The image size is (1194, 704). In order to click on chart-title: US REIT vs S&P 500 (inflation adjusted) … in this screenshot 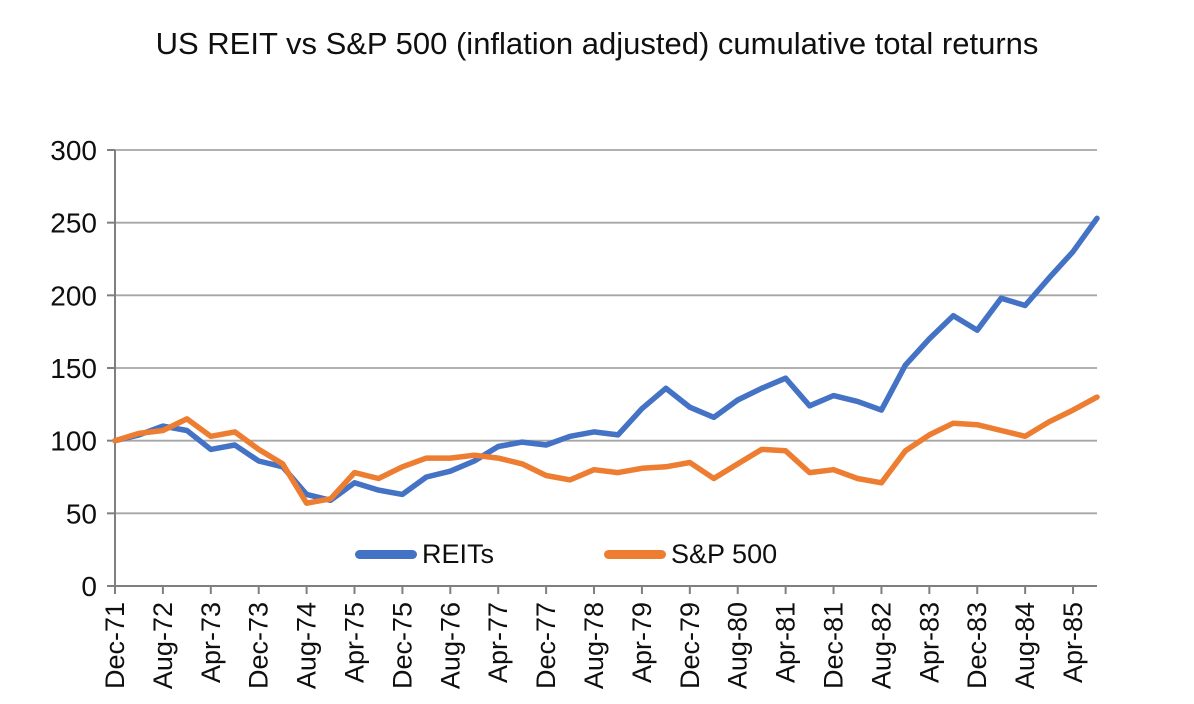, I will do `click(597, 43)`.